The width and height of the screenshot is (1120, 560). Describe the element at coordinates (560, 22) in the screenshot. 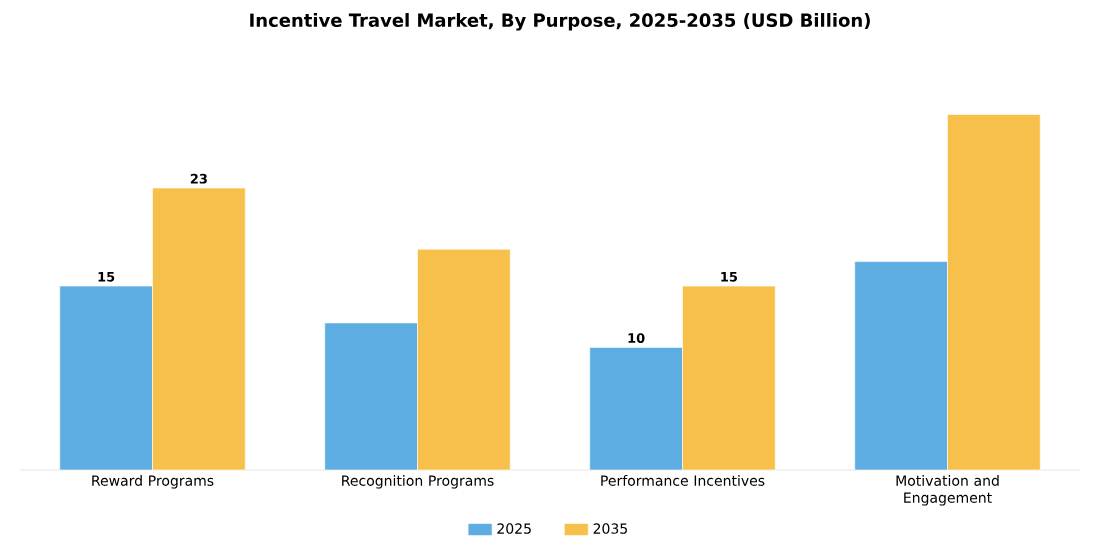

I see `chart-title: Incentive Travel Market, By Purpose, 2025-2035 (USD Billion)` at that location.